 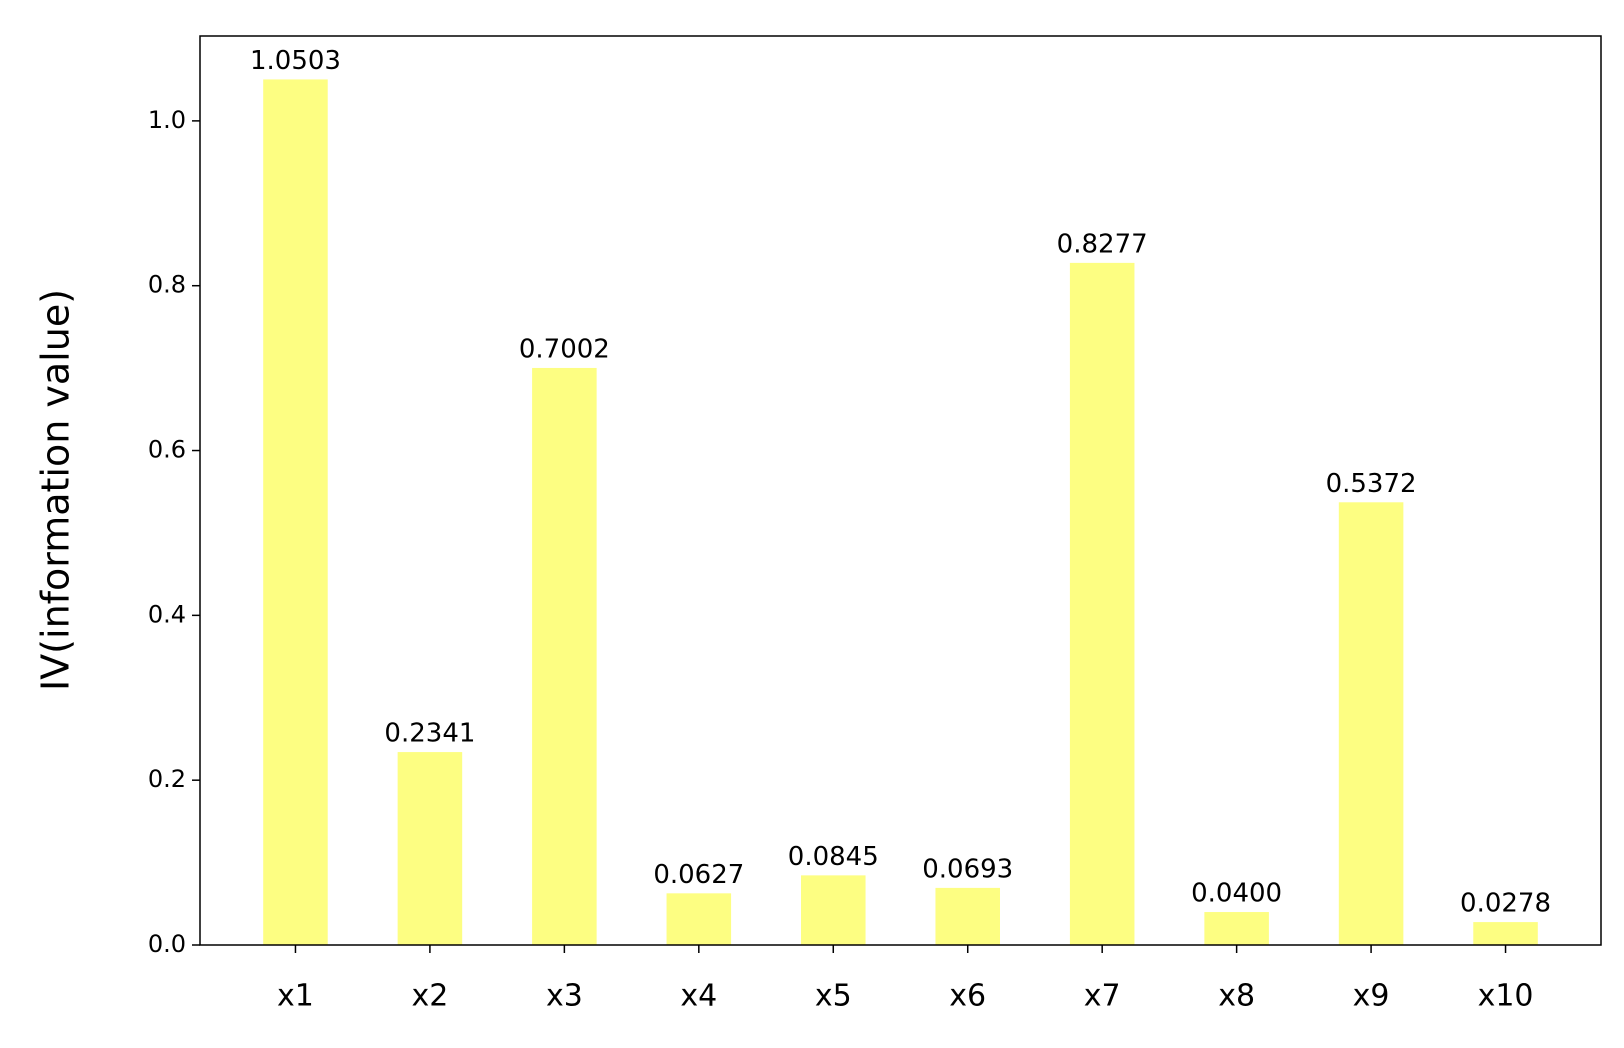 What do you see at coordinates (1371, 996) in the screenshot?
I see `x-tick-label: x9` at bounding box center [1371, 996].